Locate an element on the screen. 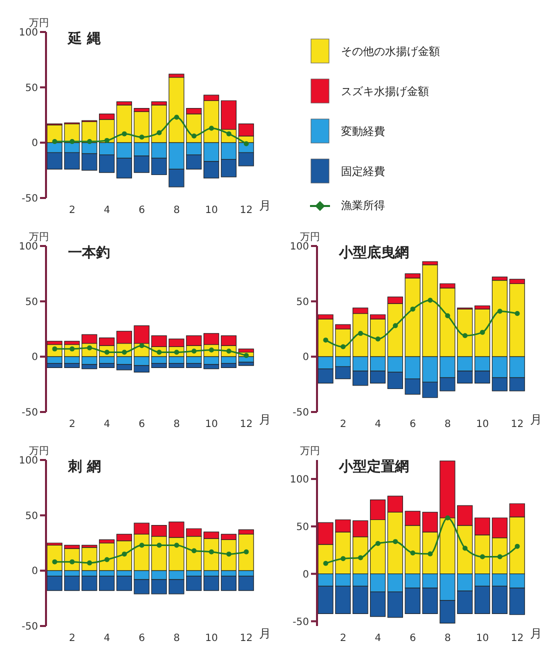  chart-title: 延 縄 is located at coordinates (84, 39).